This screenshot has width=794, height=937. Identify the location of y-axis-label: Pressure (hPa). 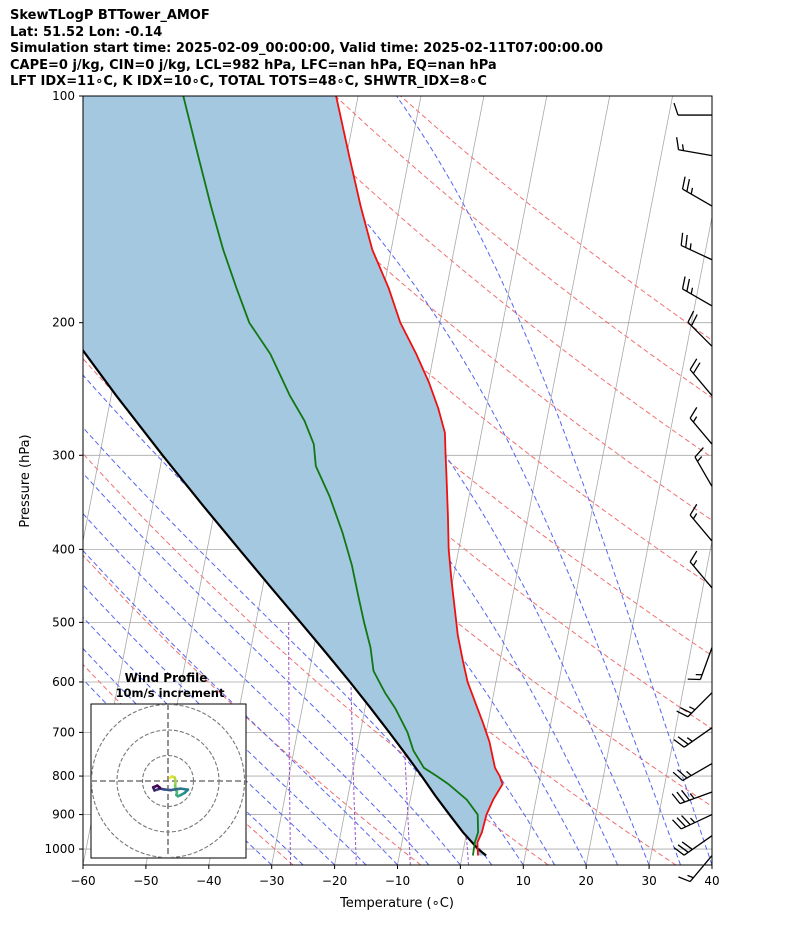
(25, 480).